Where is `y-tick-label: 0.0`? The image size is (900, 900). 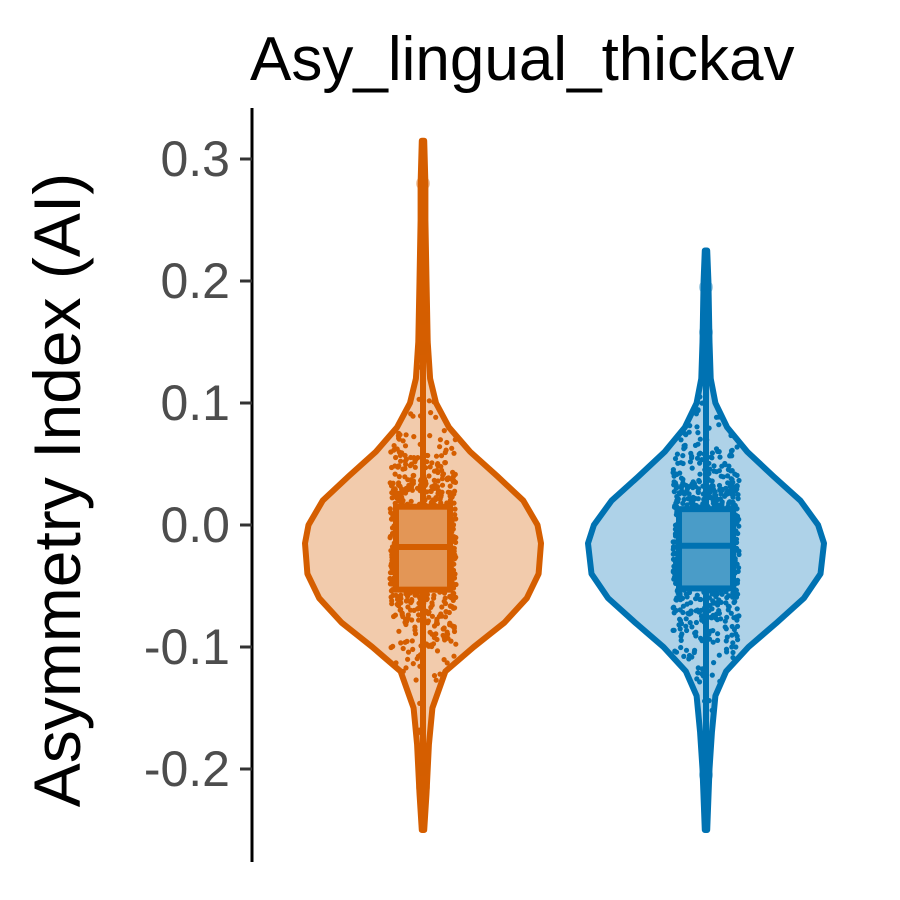 y-tick-label: 0.0 is located at coordinates (195, 525).